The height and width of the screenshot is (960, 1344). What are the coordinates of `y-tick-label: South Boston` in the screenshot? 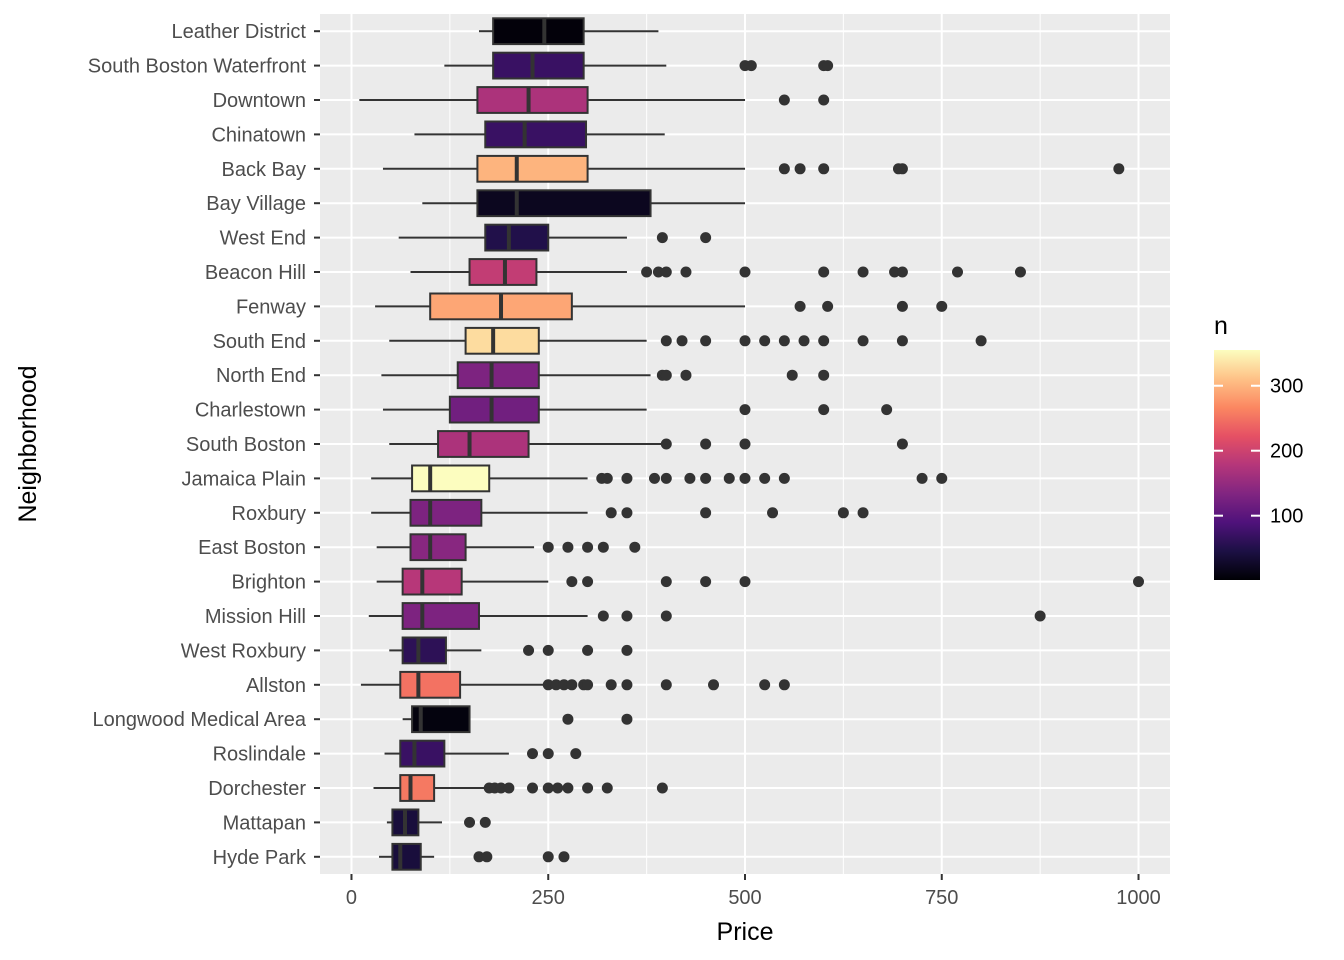 It's located at (246, 445).